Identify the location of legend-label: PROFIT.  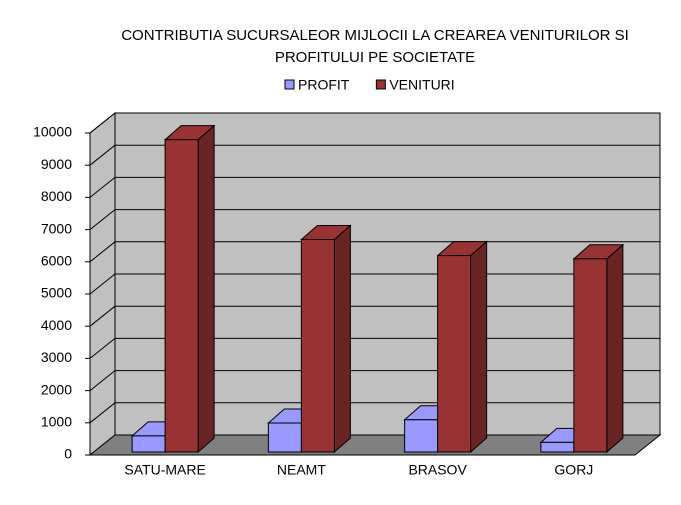
(324, 85).